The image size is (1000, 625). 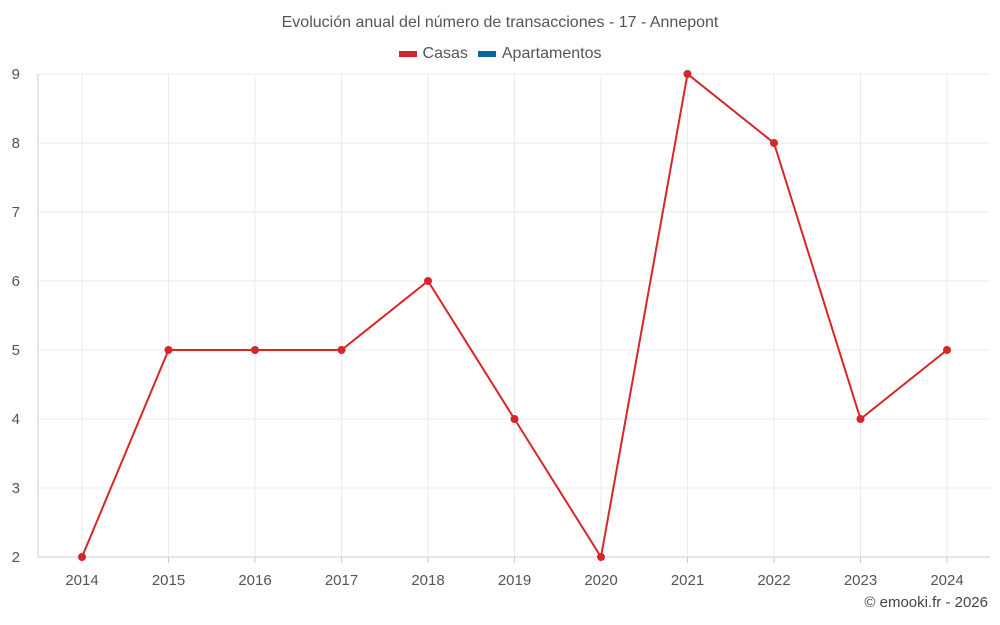 I want to click on y-tick-label: 3, so click(x=16, y=488).